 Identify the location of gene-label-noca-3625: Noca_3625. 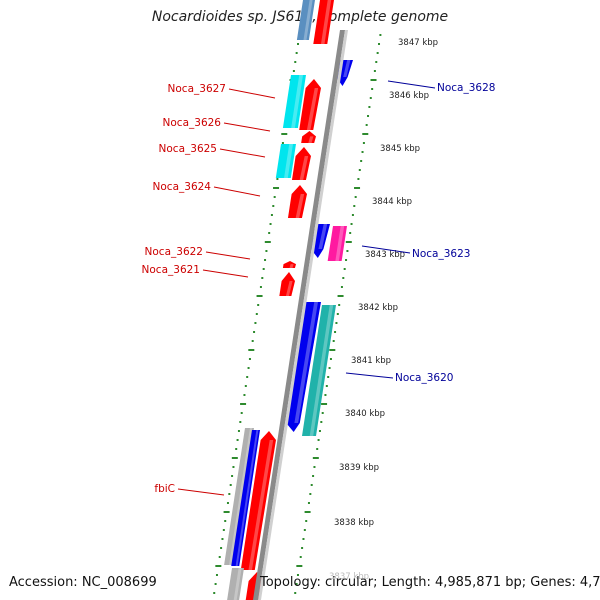
(212, 150).